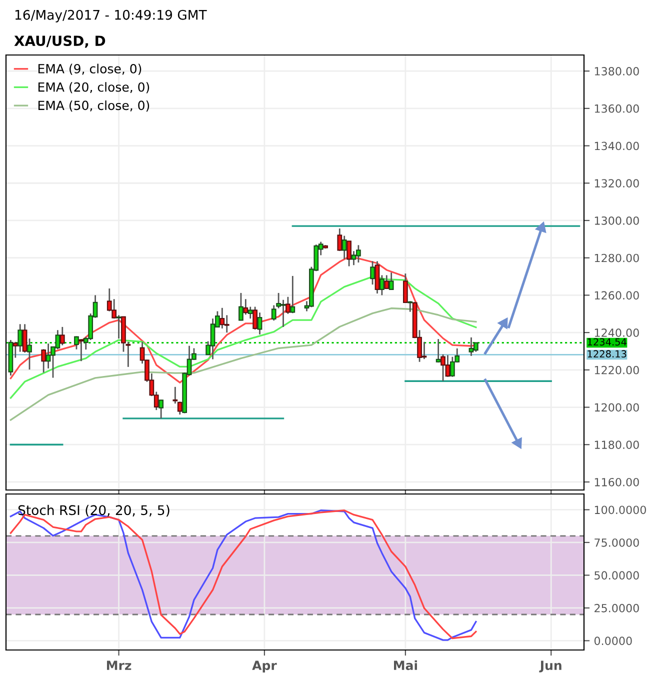 This screenshot has width=652, height=674. Describe the element at coordinates (94, 510) in the screenshot. I see `text: Stoch RSI (20, 20, 5, 5)` at that location.